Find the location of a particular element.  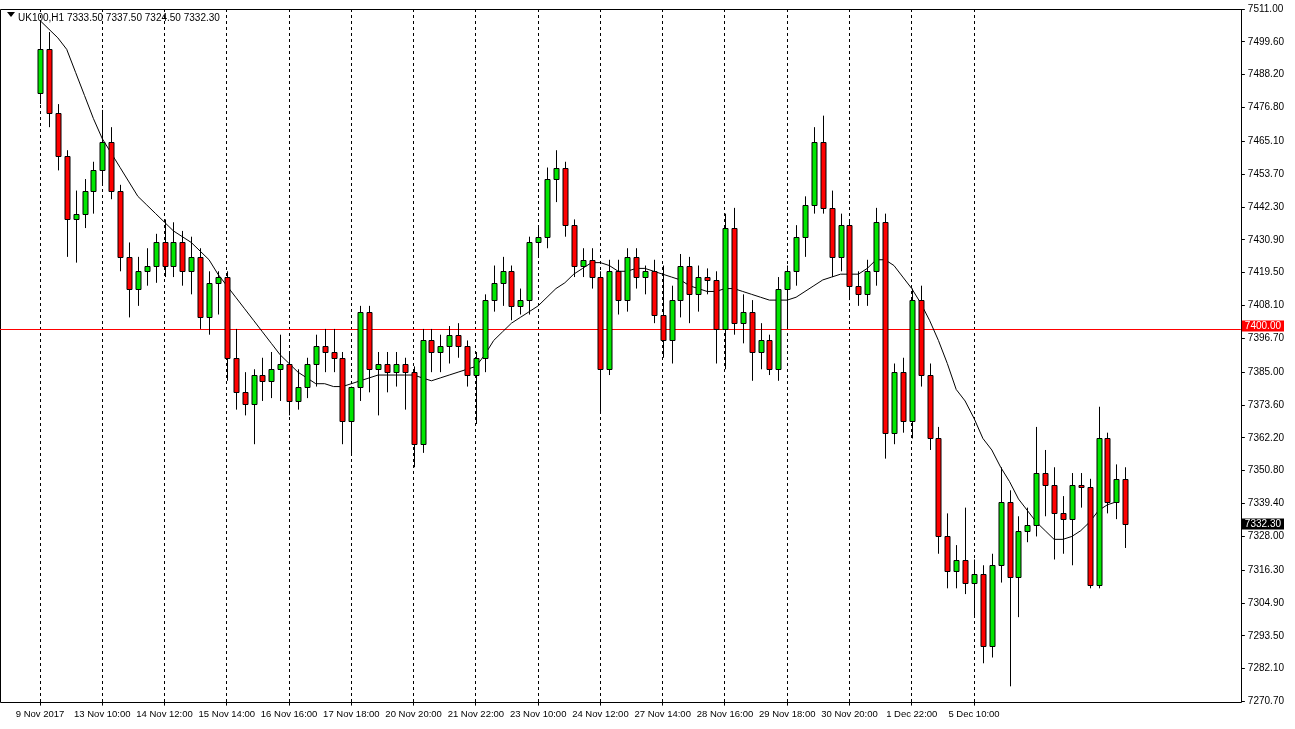

y-tick-label: 7453.70 is located at coordinates (1266, 173).